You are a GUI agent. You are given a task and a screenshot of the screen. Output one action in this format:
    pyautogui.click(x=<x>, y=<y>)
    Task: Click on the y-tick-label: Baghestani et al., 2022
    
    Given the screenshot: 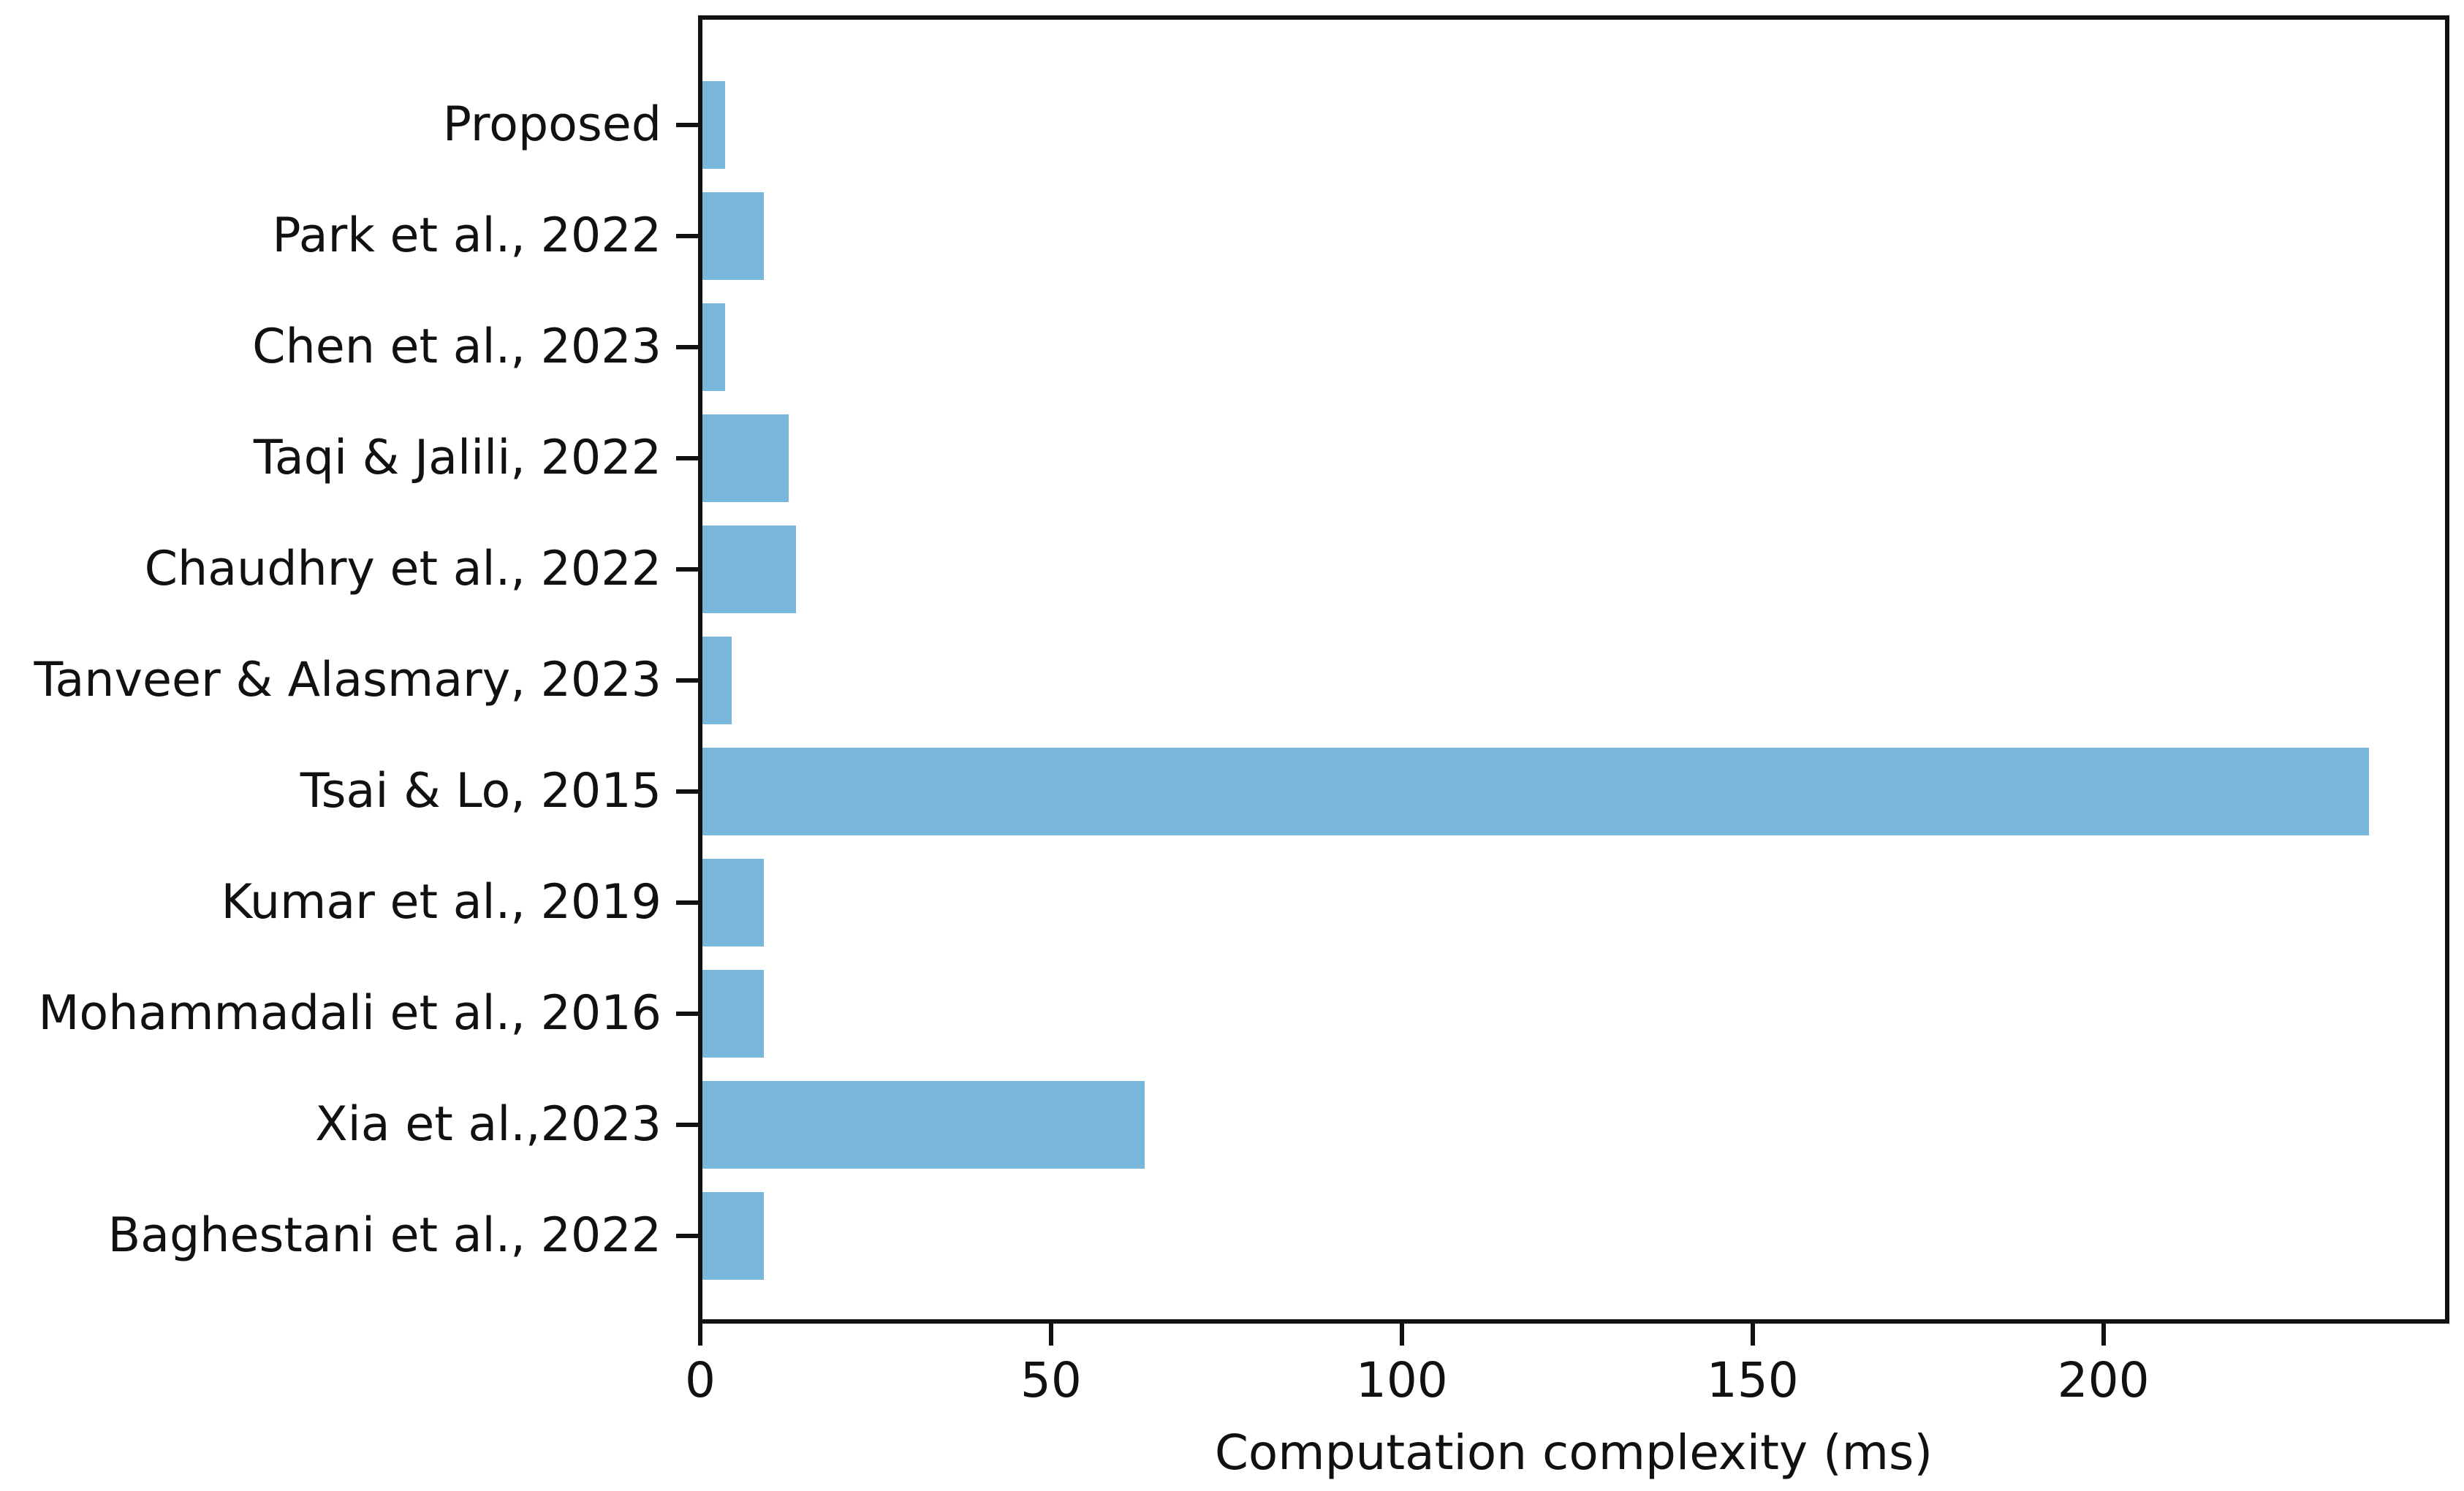 What is the action you would take?
    pyautogui.click(x=384, y=1235)
    